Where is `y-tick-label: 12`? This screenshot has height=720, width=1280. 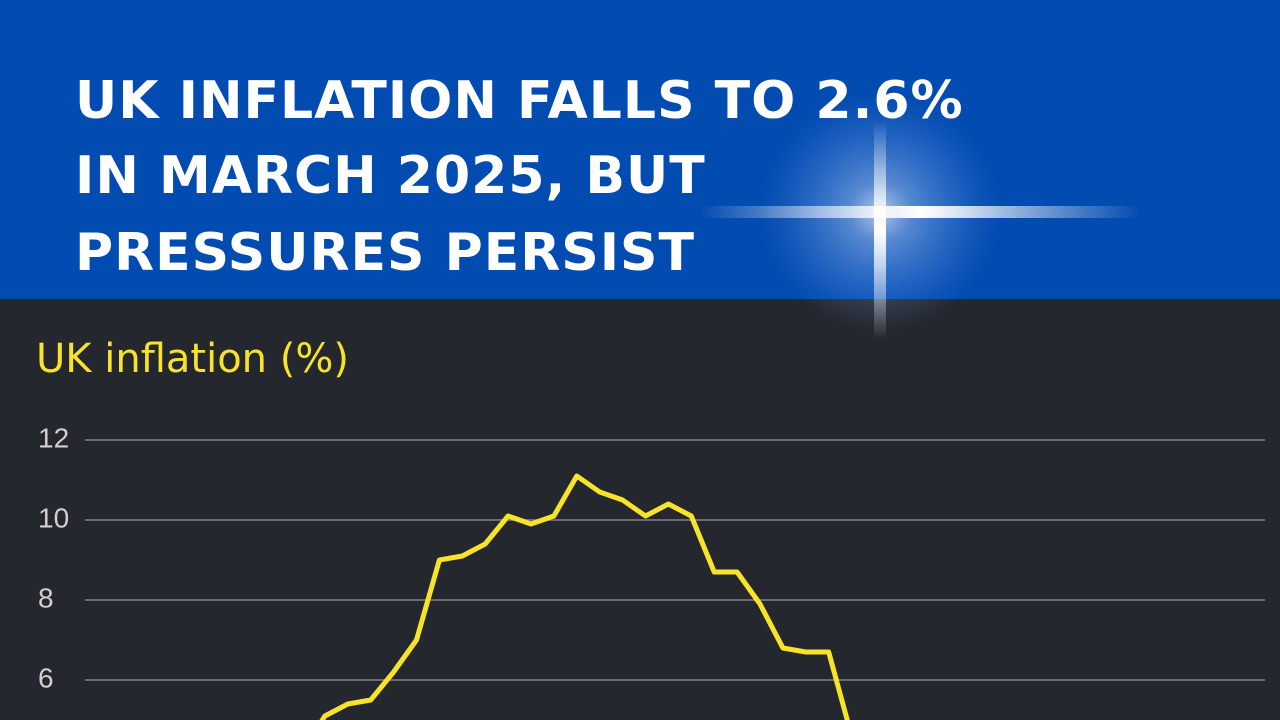
y-tick-label: 12 is located at coordinates (53, 437).